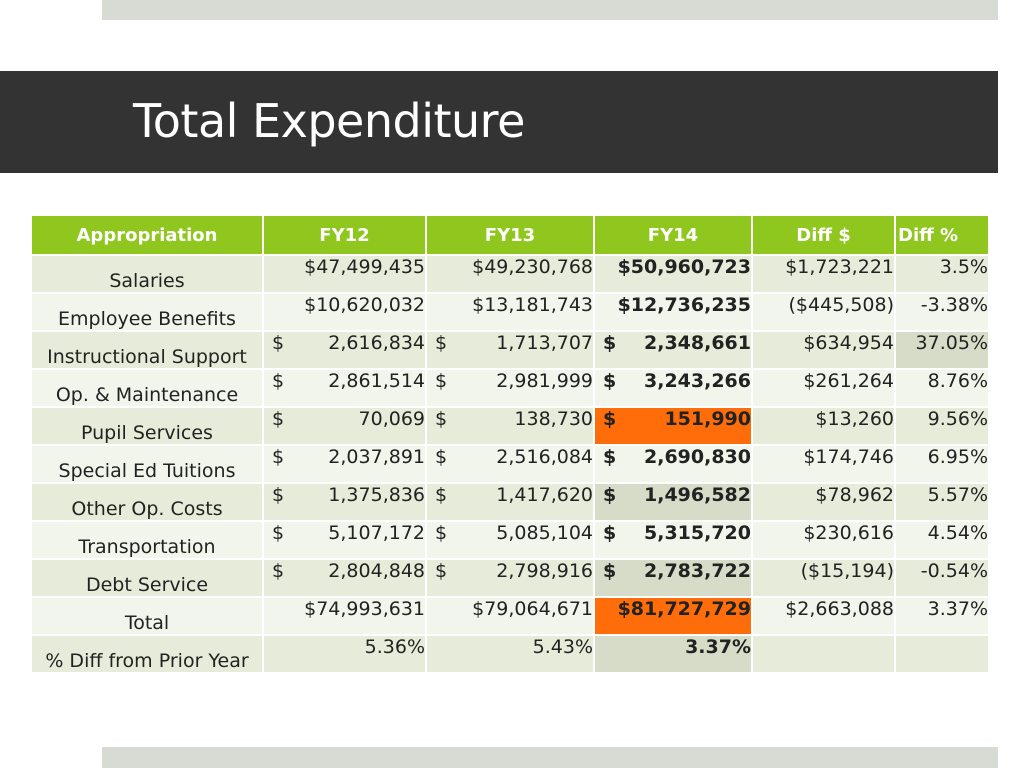 This screenshot has width=1024, height=768. I want to click on cell-value: 2,783,722, so click(697, 571).